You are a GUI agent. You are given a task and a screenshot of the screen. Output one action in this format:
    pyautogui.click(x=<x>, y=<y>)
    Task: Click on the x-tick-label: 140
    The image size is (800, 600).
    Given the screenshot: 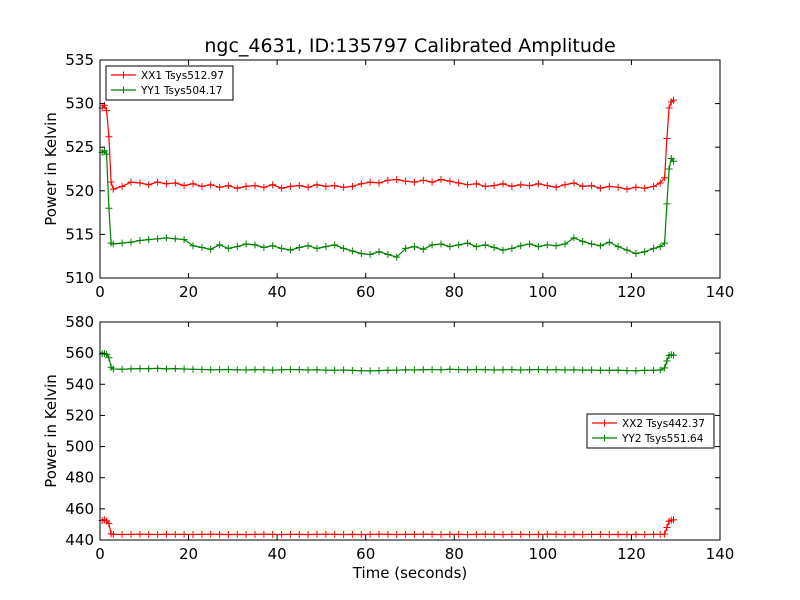 What is the action you would take?
    pyautogui.click(x=720, y=292)
    